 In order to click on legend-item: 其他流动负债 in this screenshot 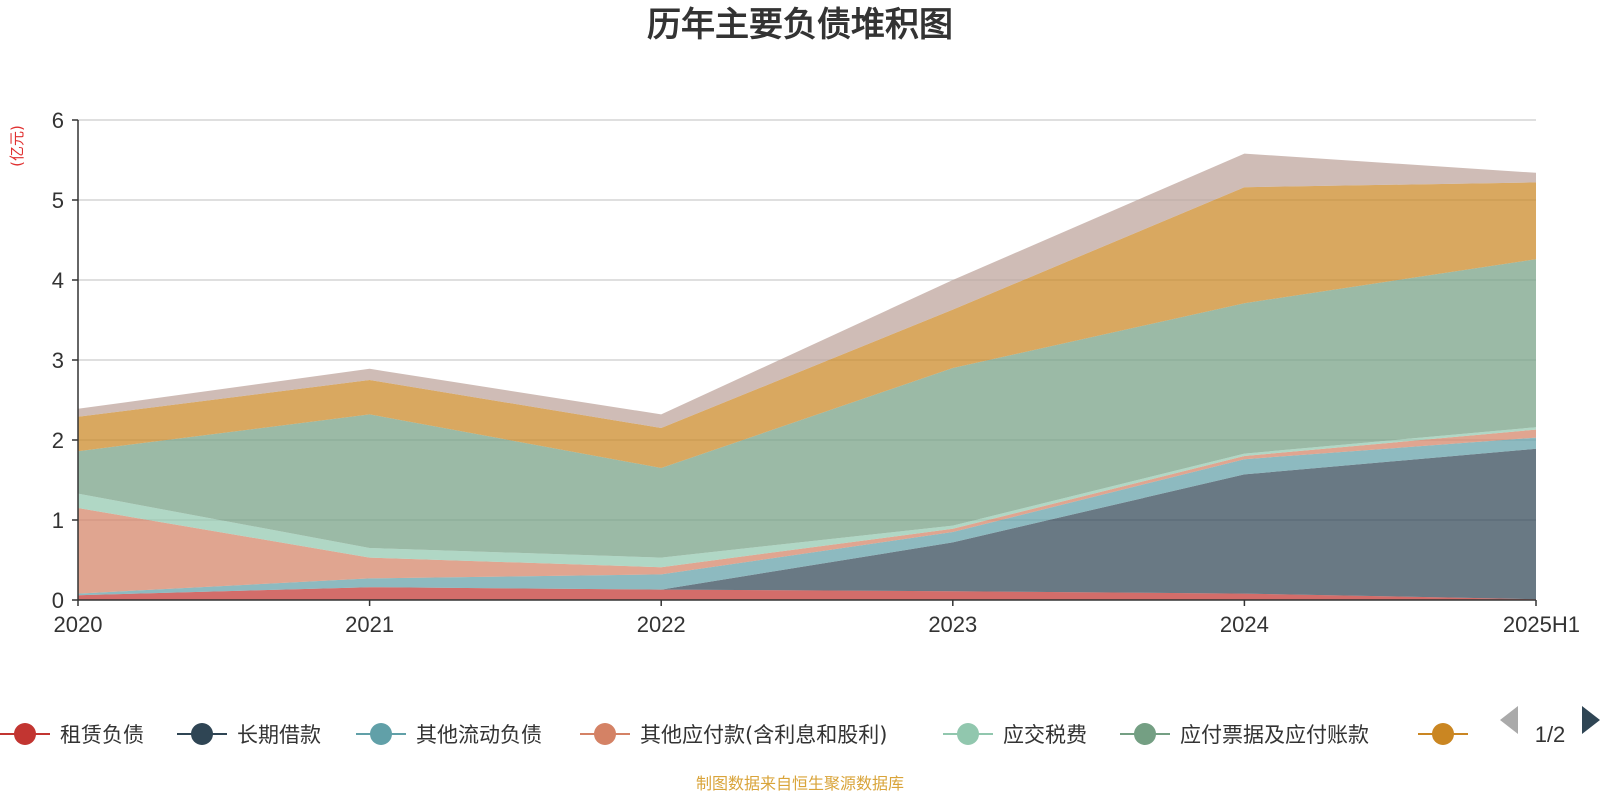, I will do `click(449, 735)`.